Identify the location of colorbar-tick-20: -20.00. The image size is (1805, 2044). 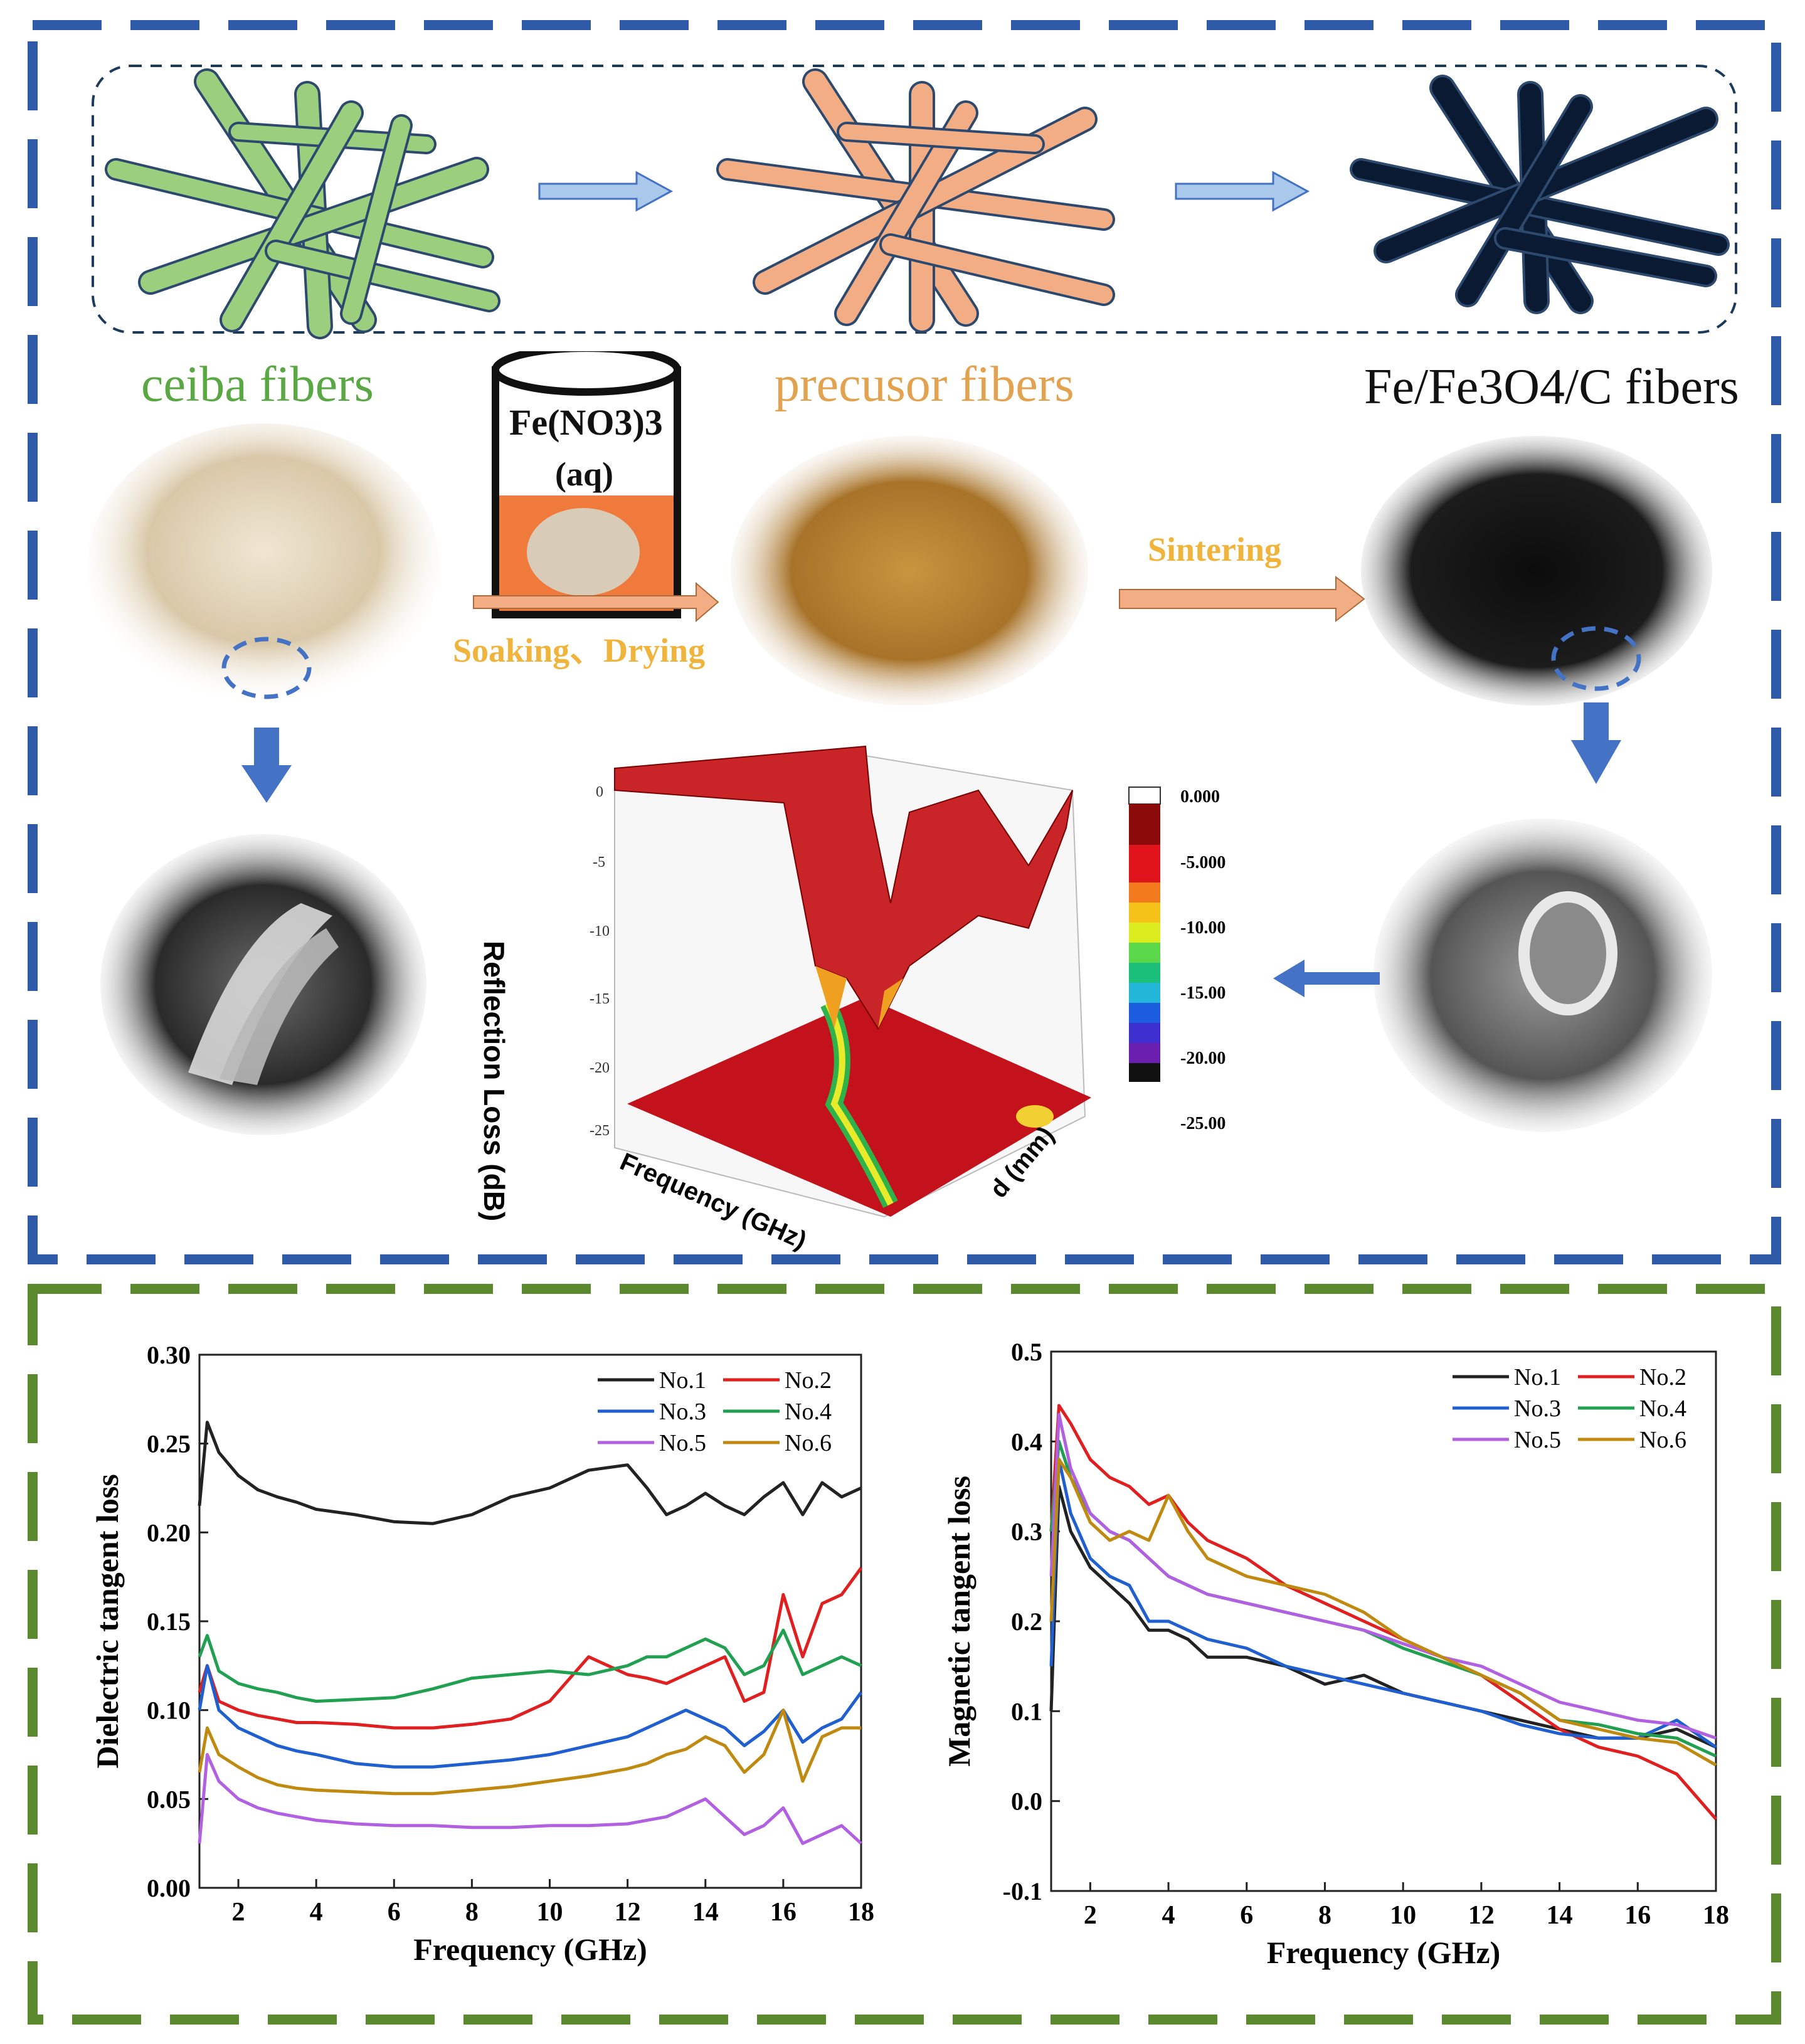
(1203, 1058).